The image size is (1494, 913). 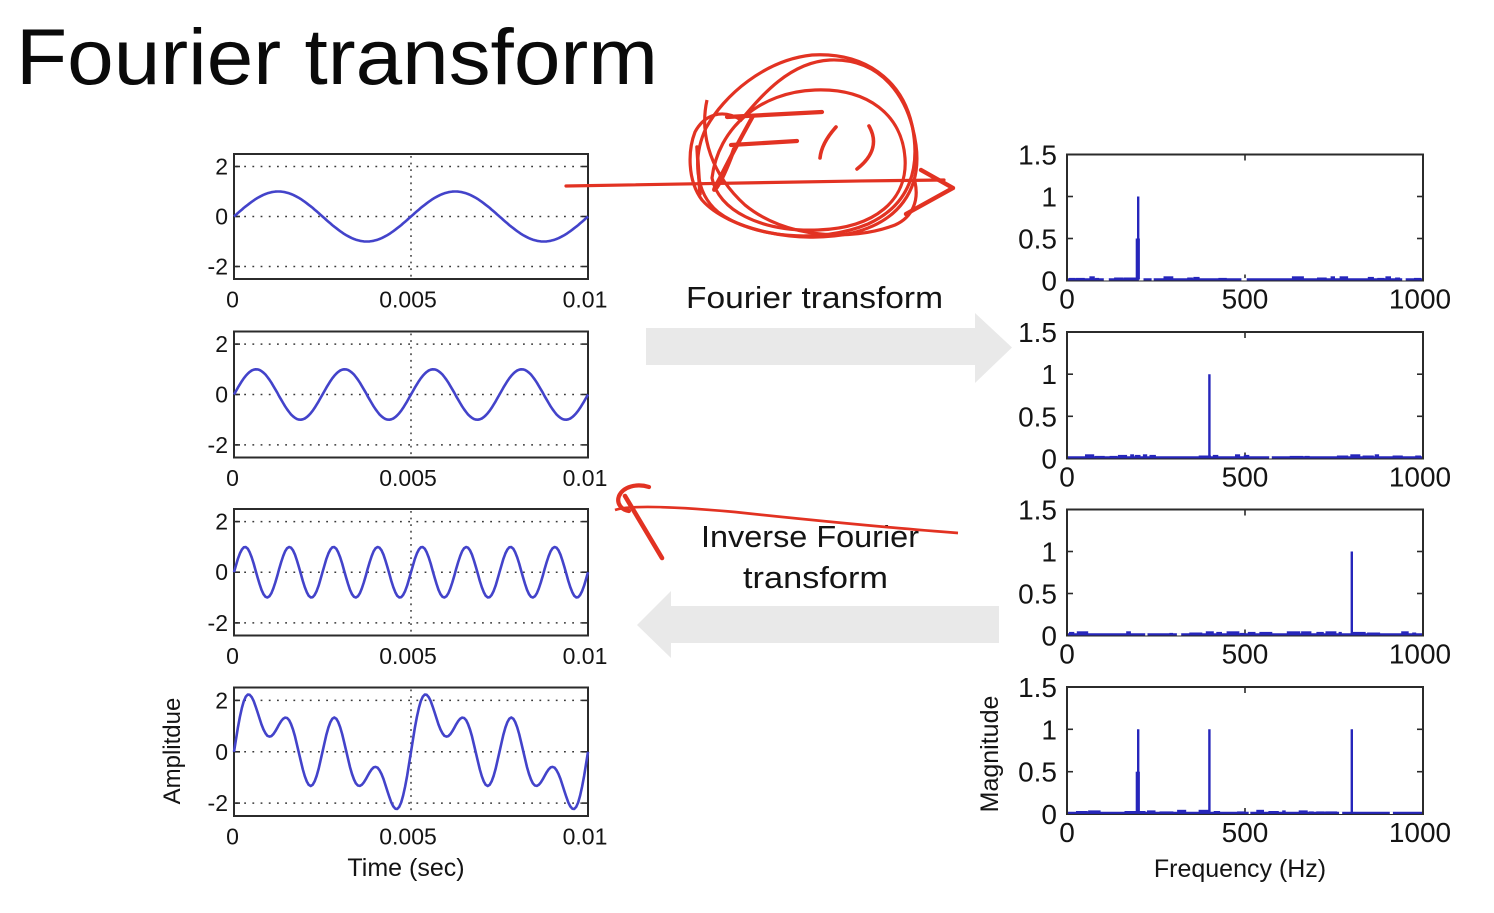 What do you see at coordinates (172, 751) in the screenshot?
I see `svg-text: Amplitdue` at bounding box center [172, 751].